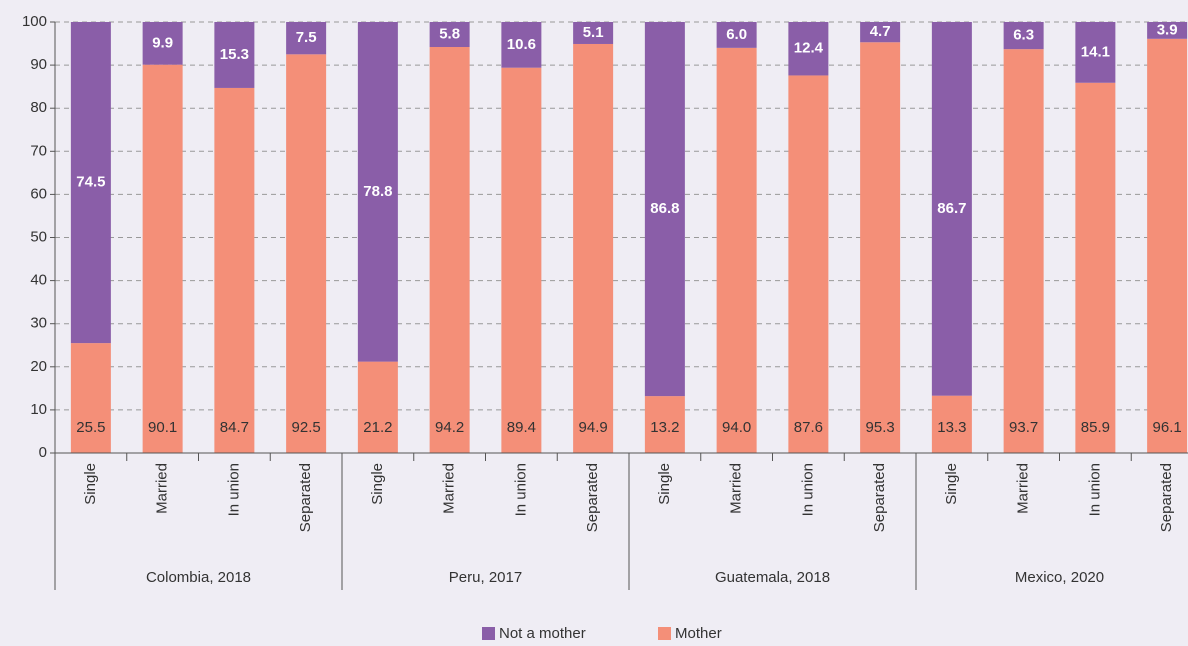  I want to click on data-label: 25.5, so click(90, 427).